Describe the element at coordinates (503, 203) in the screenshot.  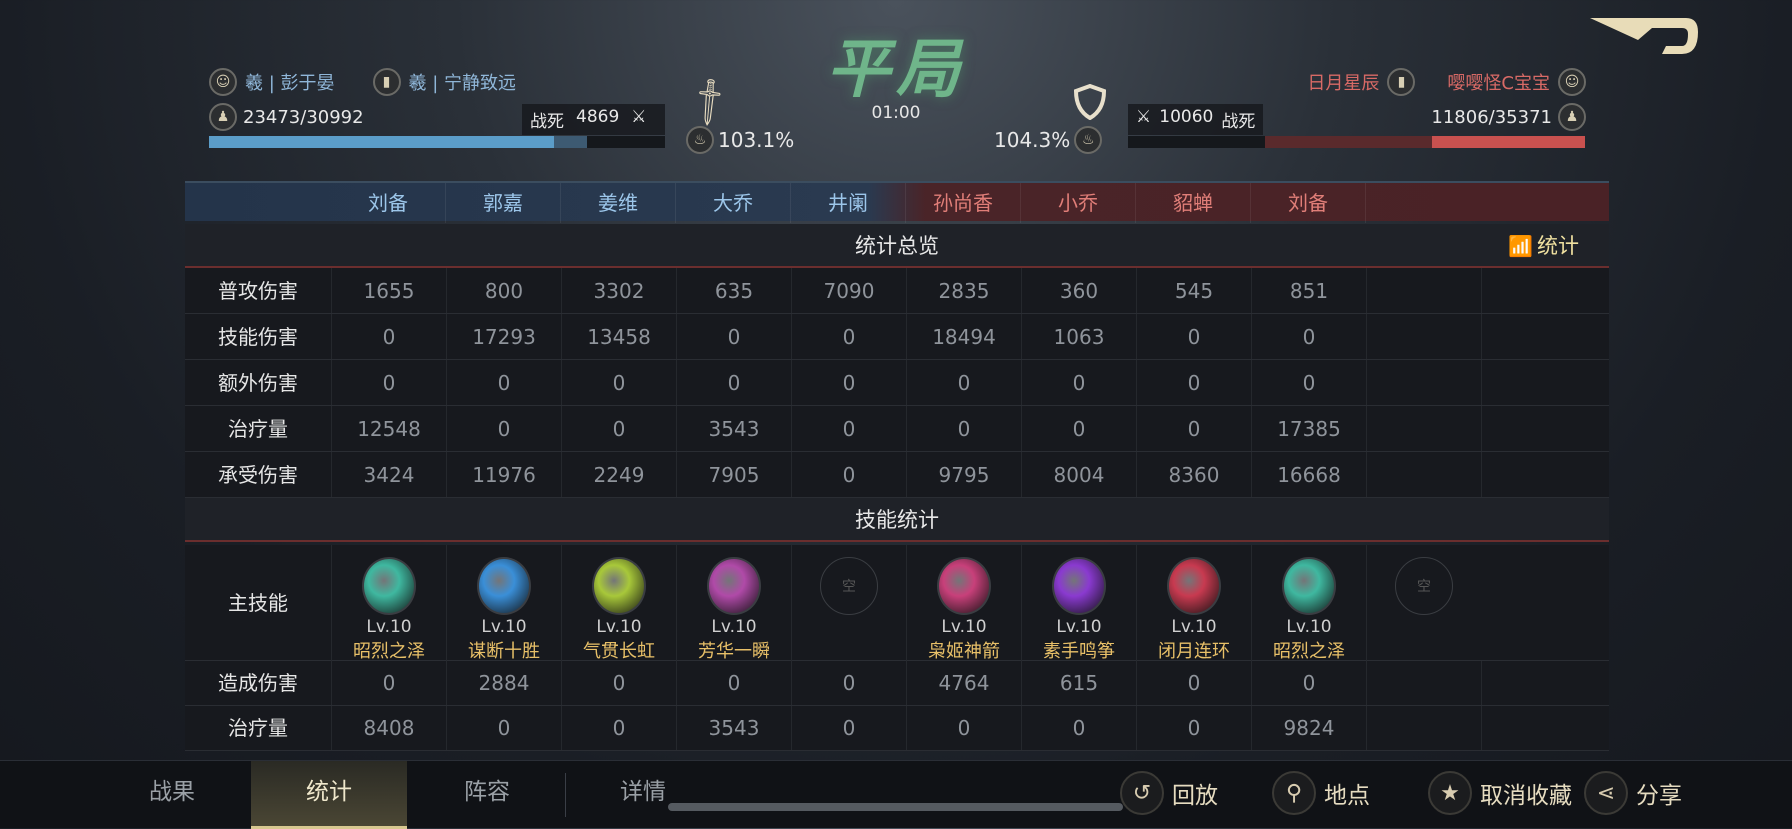
I see `hero-header-left: 郭嘉` at that location.